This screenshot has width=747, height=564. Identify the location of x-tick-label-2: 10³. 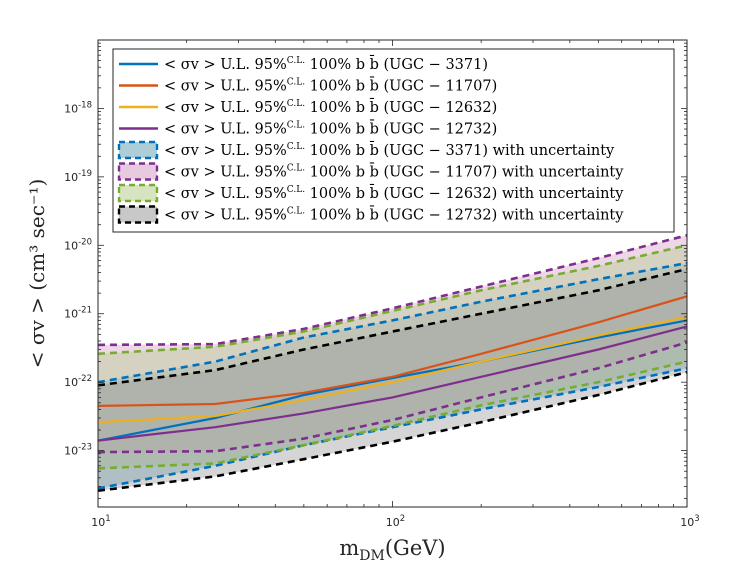
(689, 521).